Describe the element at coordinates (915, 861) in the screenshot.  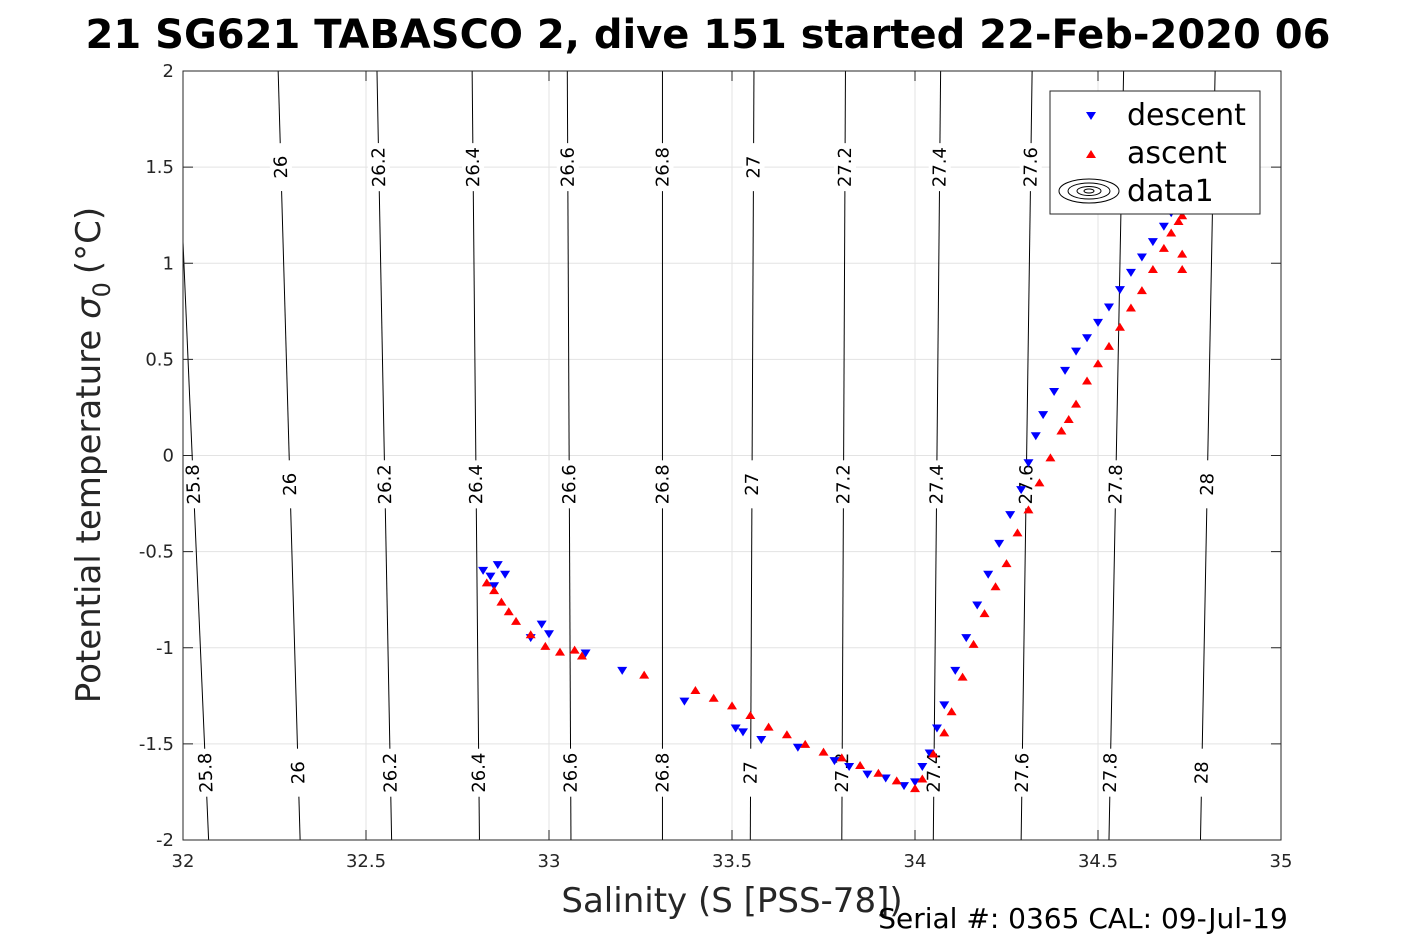
I see `x-tick-label: 34` at that location.